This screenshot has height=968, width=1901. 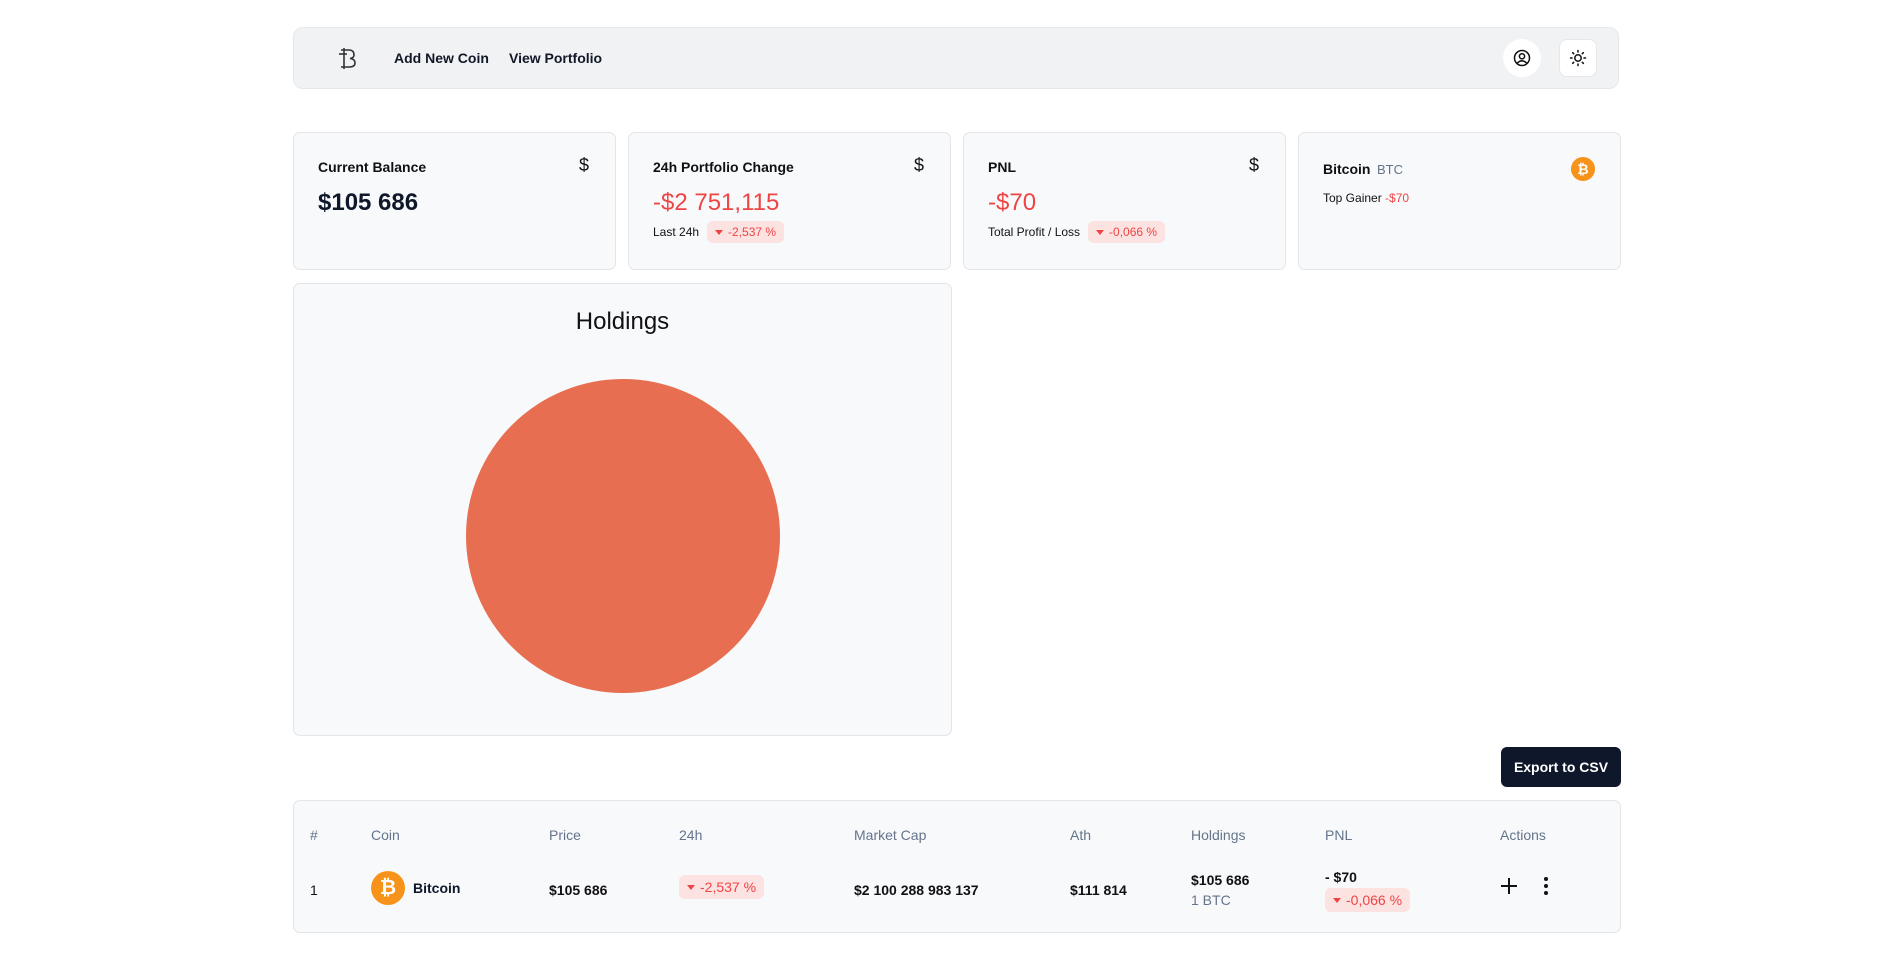 I want to click on user-circle-icon, so click(x=1522, y=58).